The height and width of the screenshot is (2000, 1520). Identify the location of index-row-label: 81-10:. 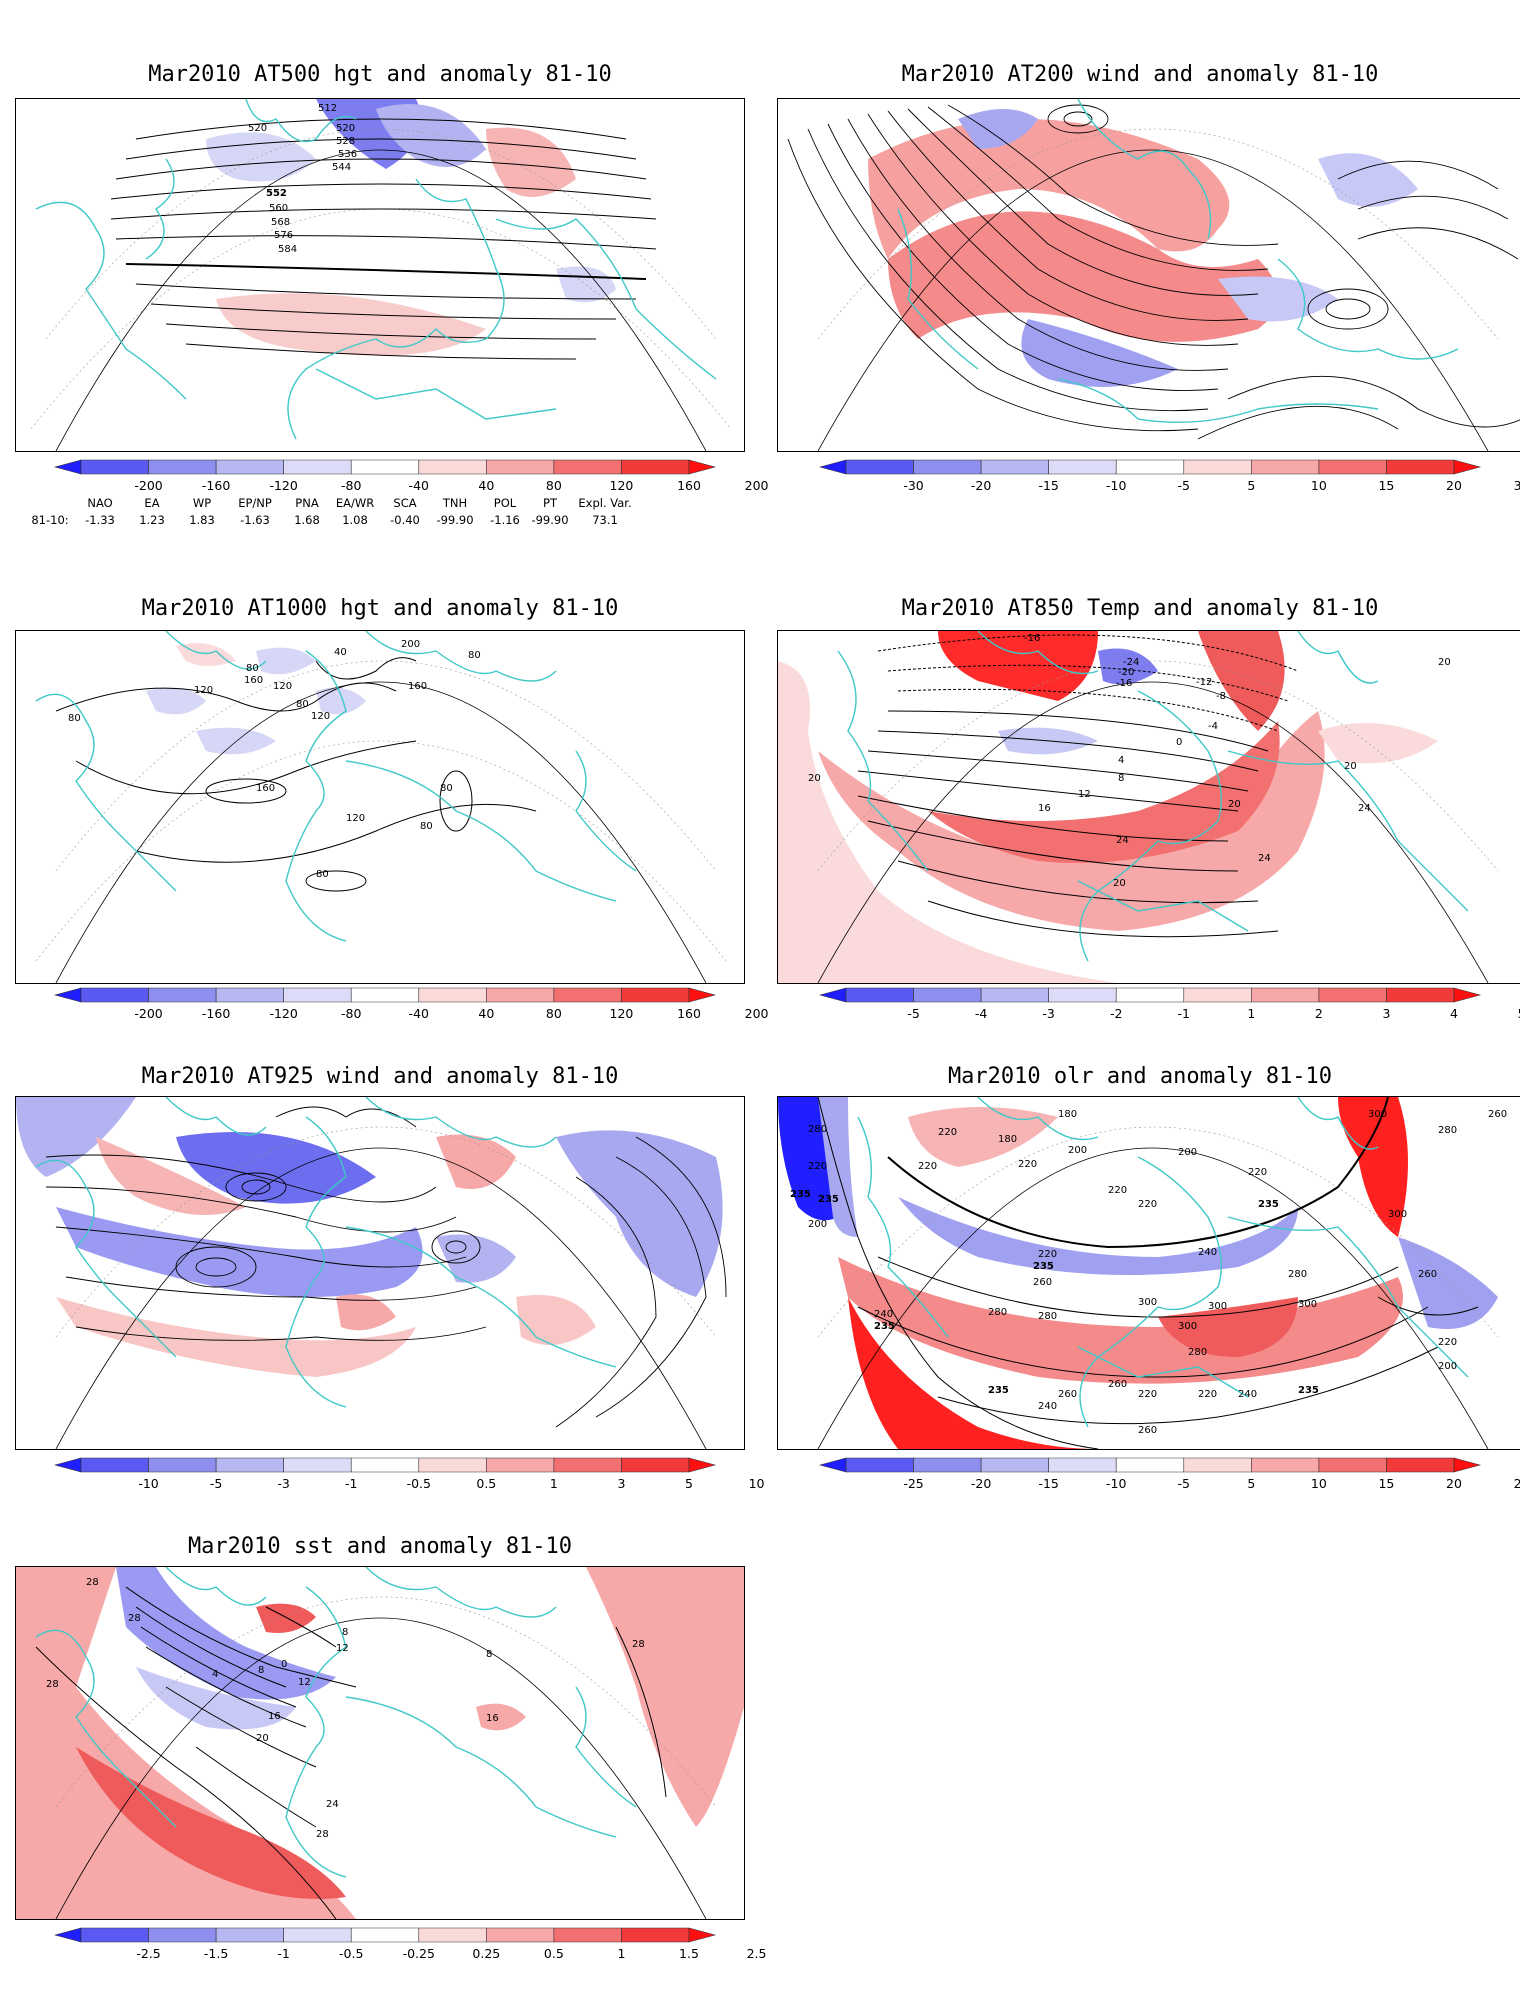
(50, 520).